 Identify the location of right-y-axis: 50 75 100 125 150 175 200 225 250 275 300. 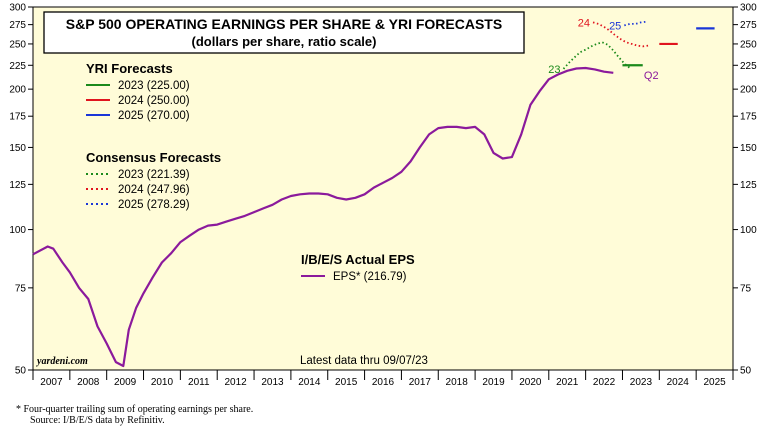
(745, 190).